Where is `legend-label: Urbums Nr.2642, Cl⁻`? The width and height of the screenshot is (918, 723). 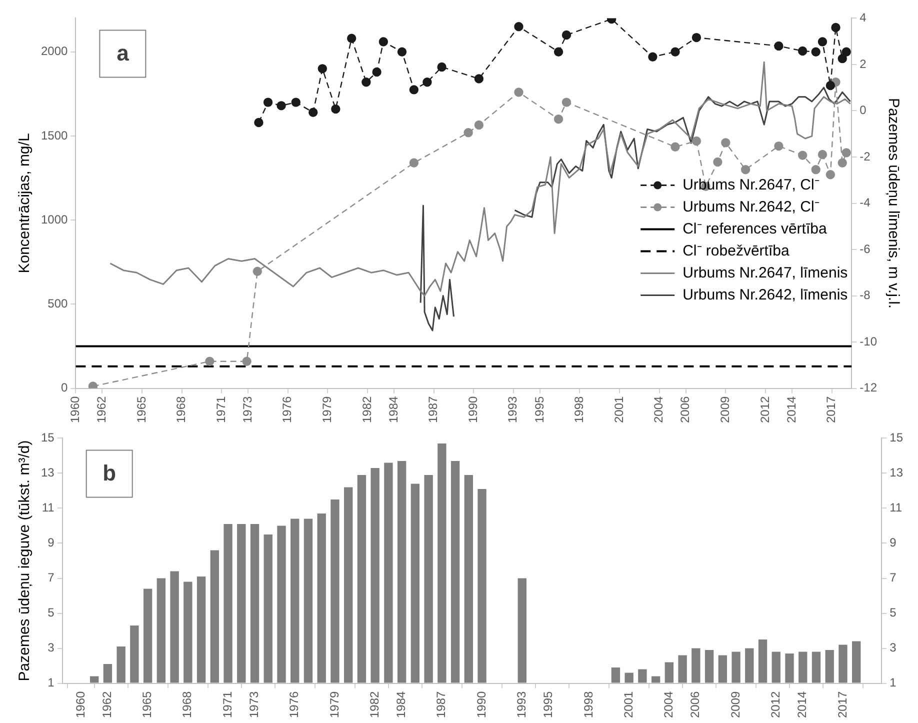 legend-label: Urbums Nr.2642, Cl⁻ is located at coordinates (751, 207).